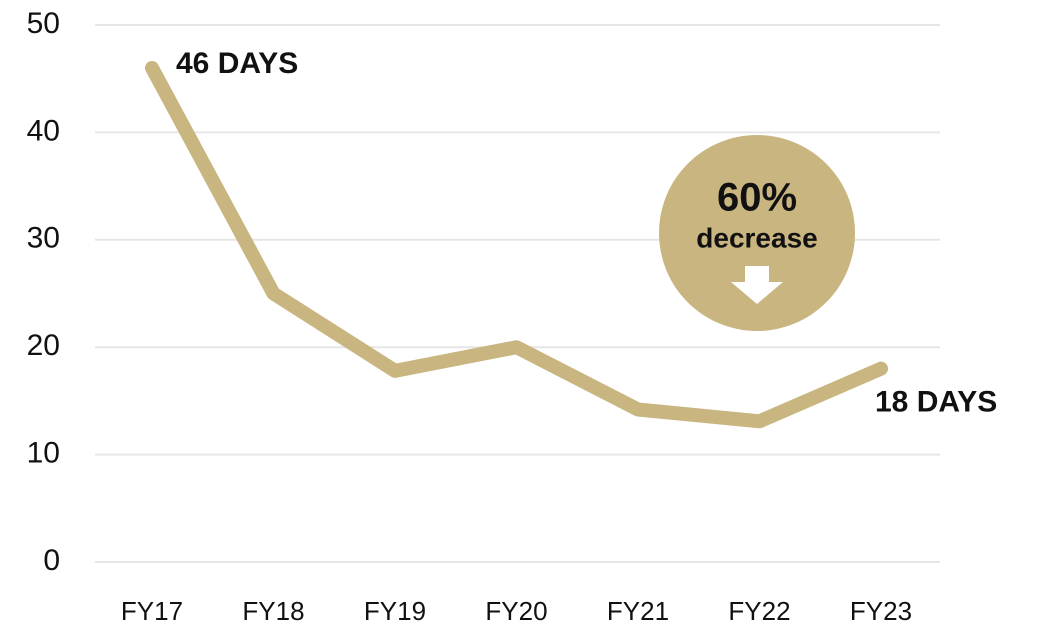 The width and height of the screenshot is (1037, 630). What do you see at coordinates (757, 198) in the screenshot?
I see `annotation-value: 60%` at bounding box center [757, 198].